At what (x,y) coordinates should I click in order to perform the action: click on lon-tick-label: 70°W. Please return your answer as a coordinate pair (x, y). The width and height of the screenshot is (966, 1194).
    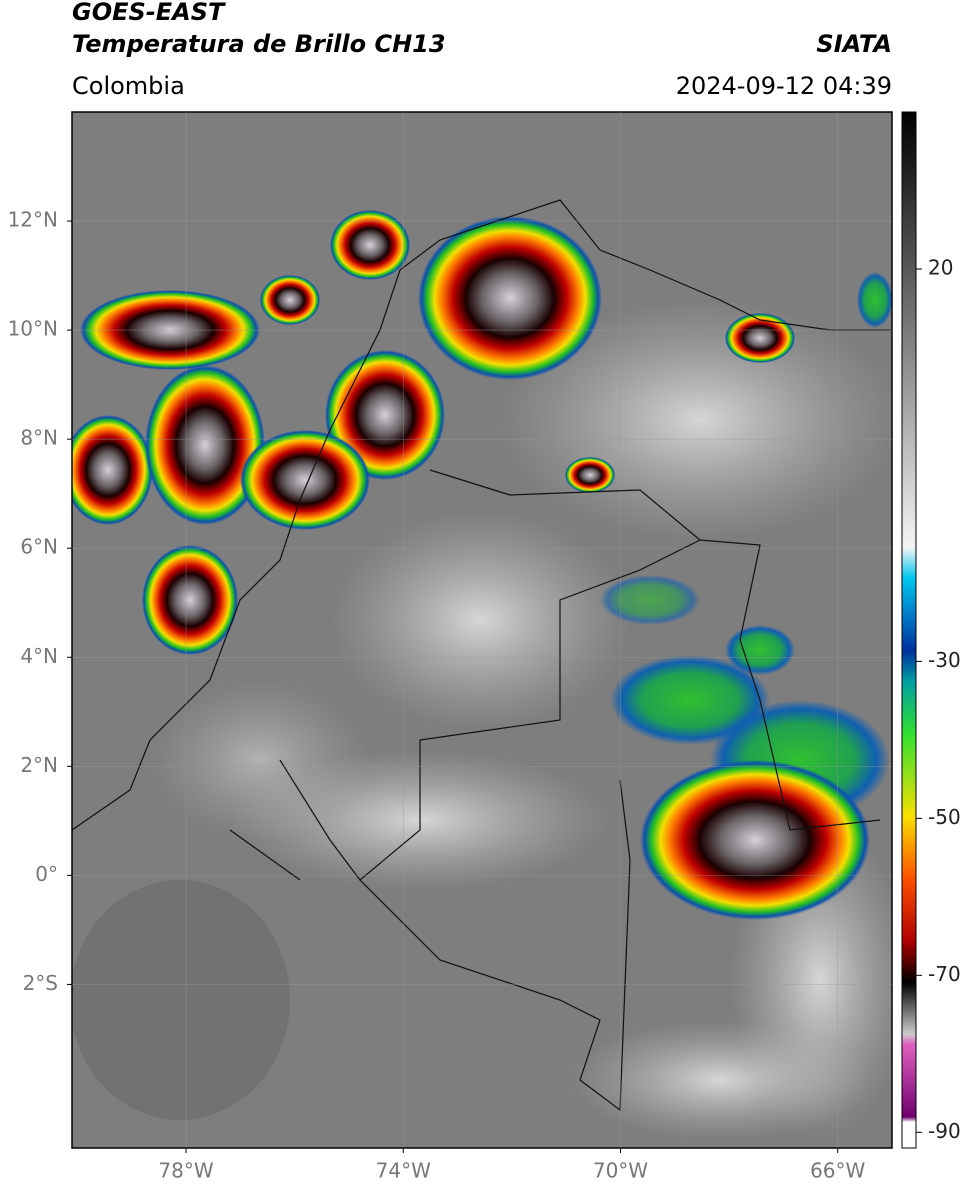
    Looking at the image, I should click on (620, 1171).